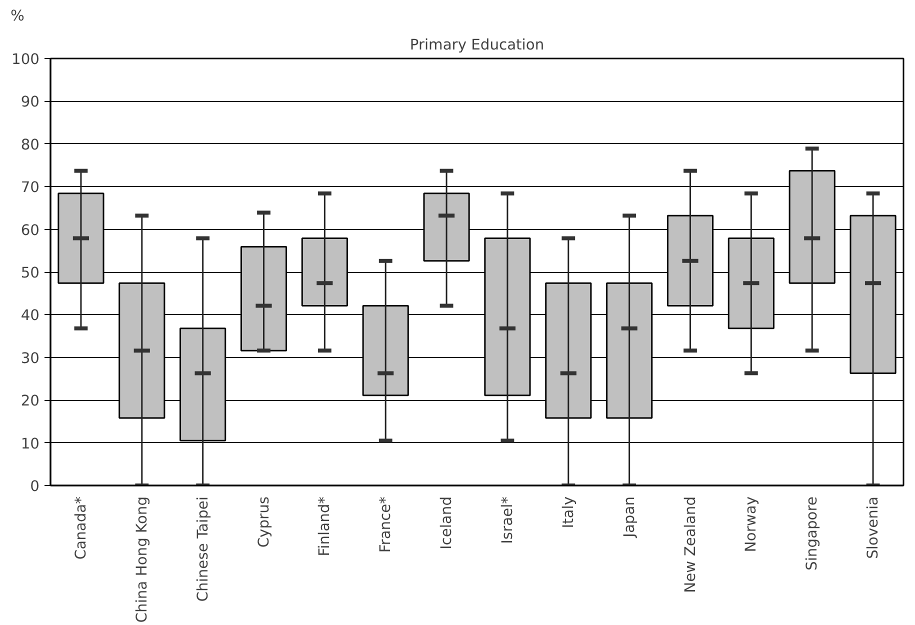 The image size is (915, 625). I want to click on y-tick-label: 40, so click(30, 315).